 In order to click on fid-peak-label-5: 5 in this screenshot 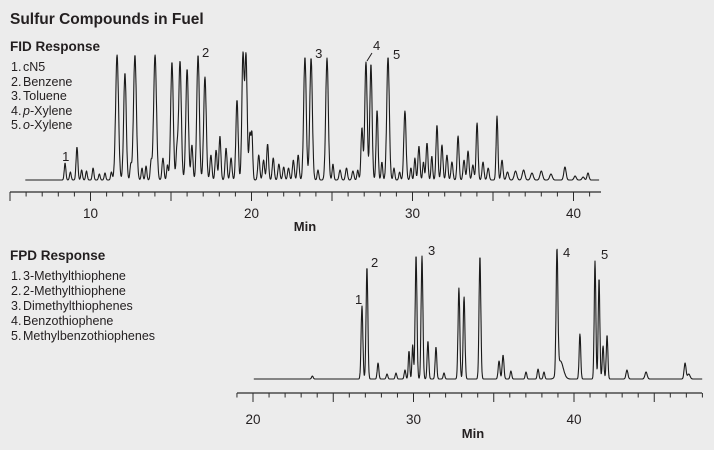, I will do `click(396, 54)`.